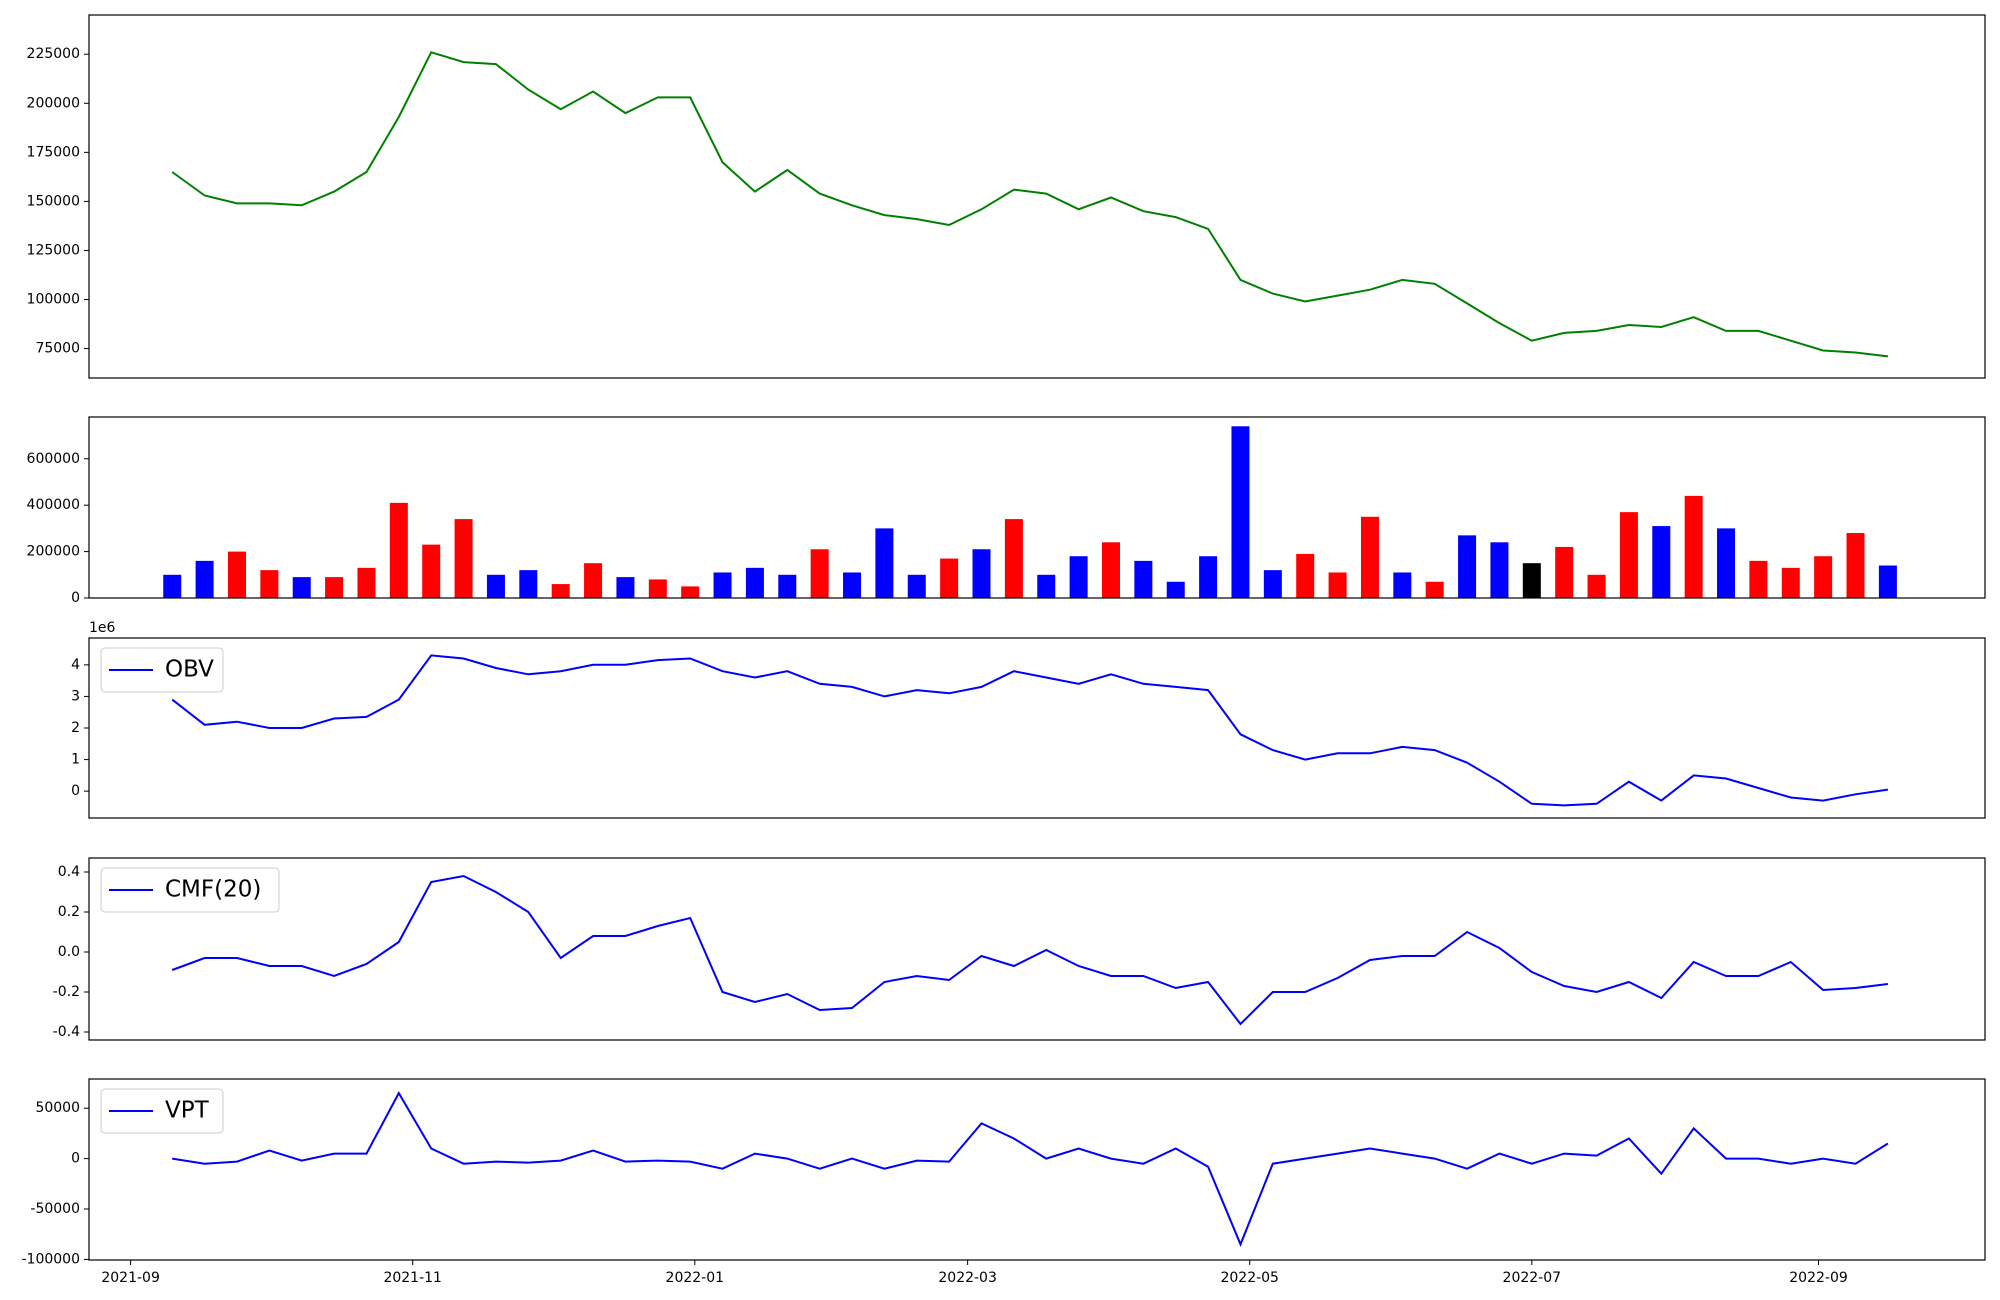 The height and width of the screenshot is (1300, 2000). What do you see at coordinates (69, 912) in the screenshot?
I see `y-tick-label: 0.2` at bounding box center [69, 912].